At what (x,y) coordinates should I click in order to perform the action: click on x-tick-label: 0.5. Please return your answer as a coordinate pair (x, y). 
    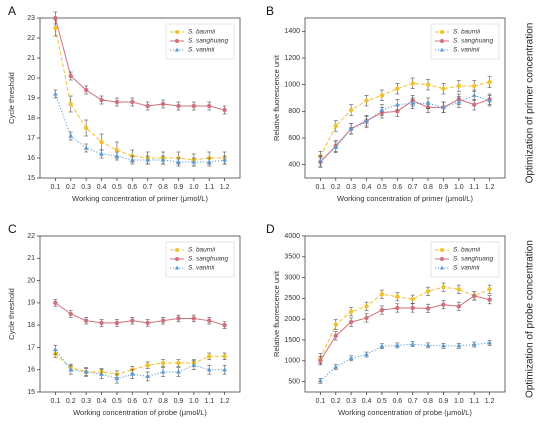
    Looking at the image, I should click on (117, 187).